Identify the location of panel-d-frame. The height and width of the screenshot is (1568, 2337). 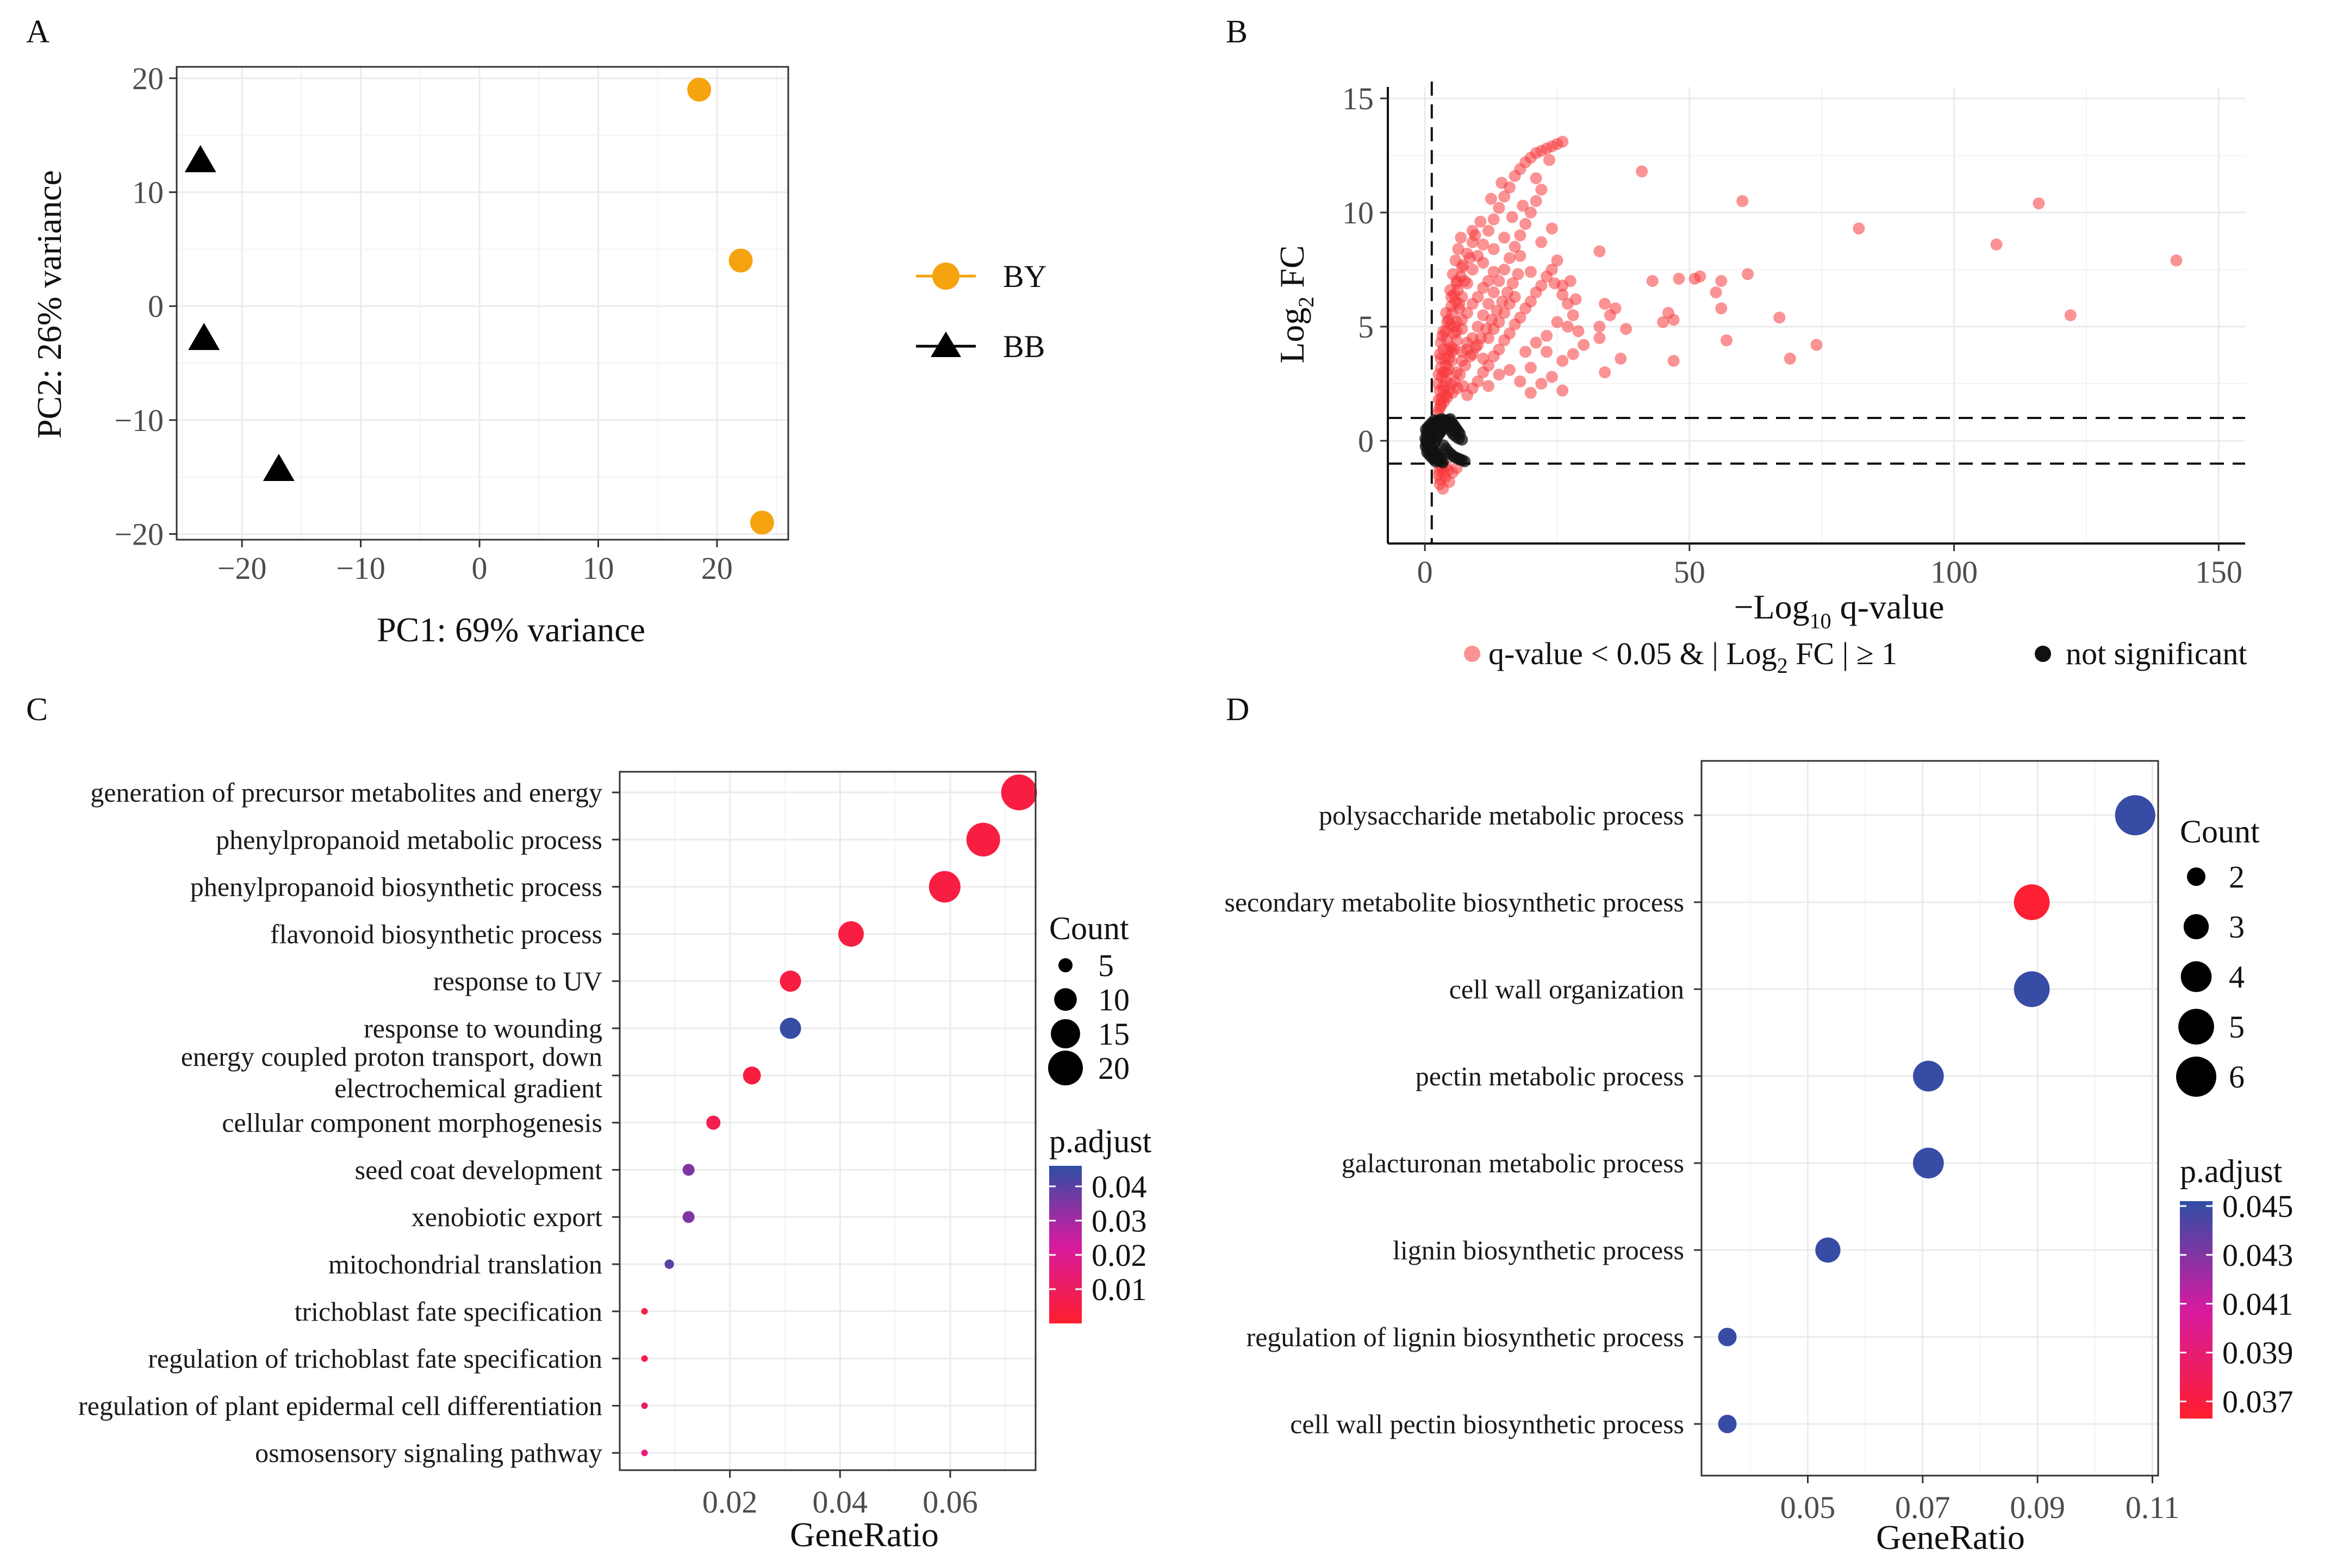
(1930, 1118).